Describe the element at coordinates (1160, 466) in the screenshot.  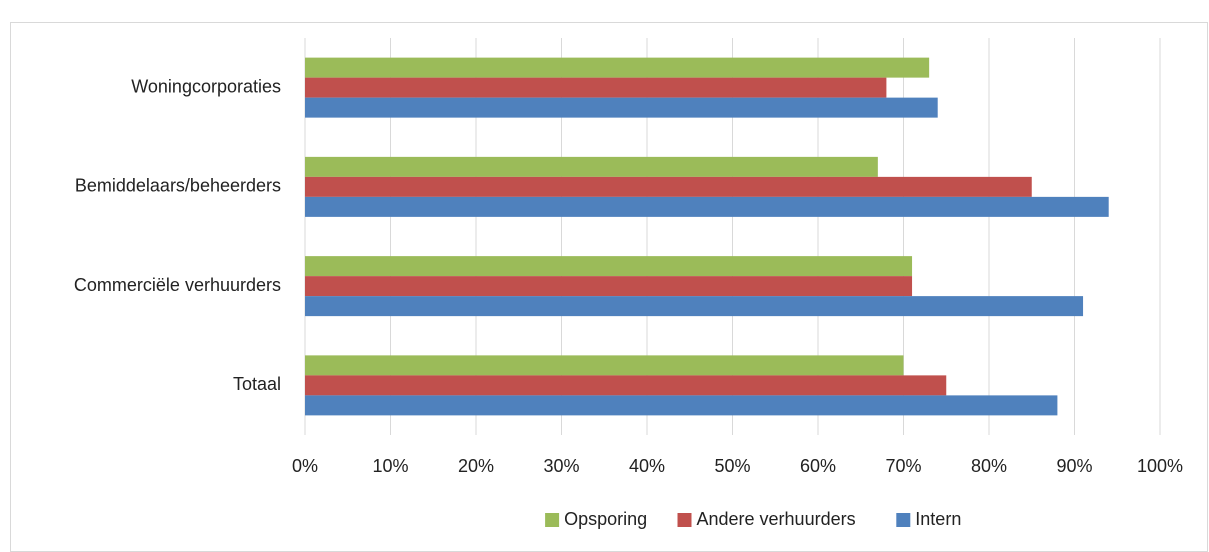
I see `x-tick-label: 100%` at that location.